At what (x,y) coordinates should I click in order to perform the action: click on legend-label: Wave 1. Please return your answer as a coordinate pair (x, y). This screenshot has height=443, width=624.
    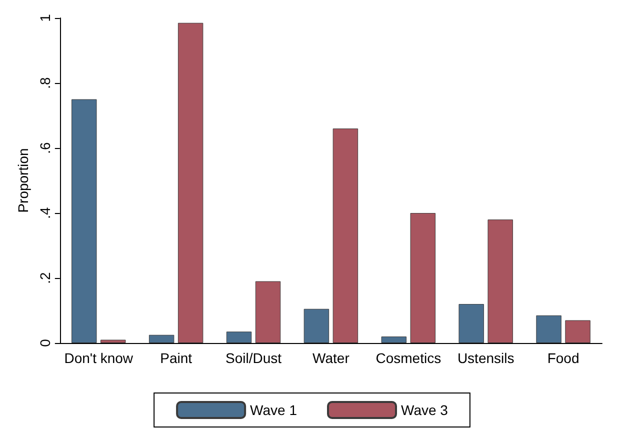
    Looking at the image, I should click on (274, 410).